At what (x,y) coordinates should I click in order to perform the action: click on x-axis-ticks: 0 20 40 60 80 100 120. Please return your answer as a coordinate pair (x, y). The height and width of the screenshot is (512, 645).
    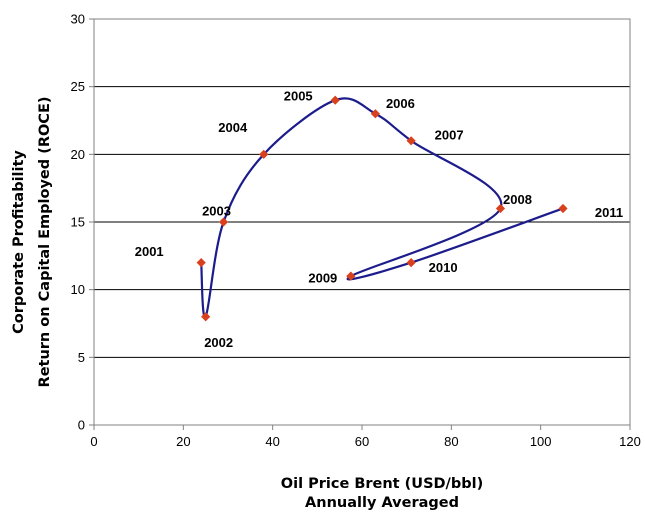
    Looking at the image, I should click on (365, 437).